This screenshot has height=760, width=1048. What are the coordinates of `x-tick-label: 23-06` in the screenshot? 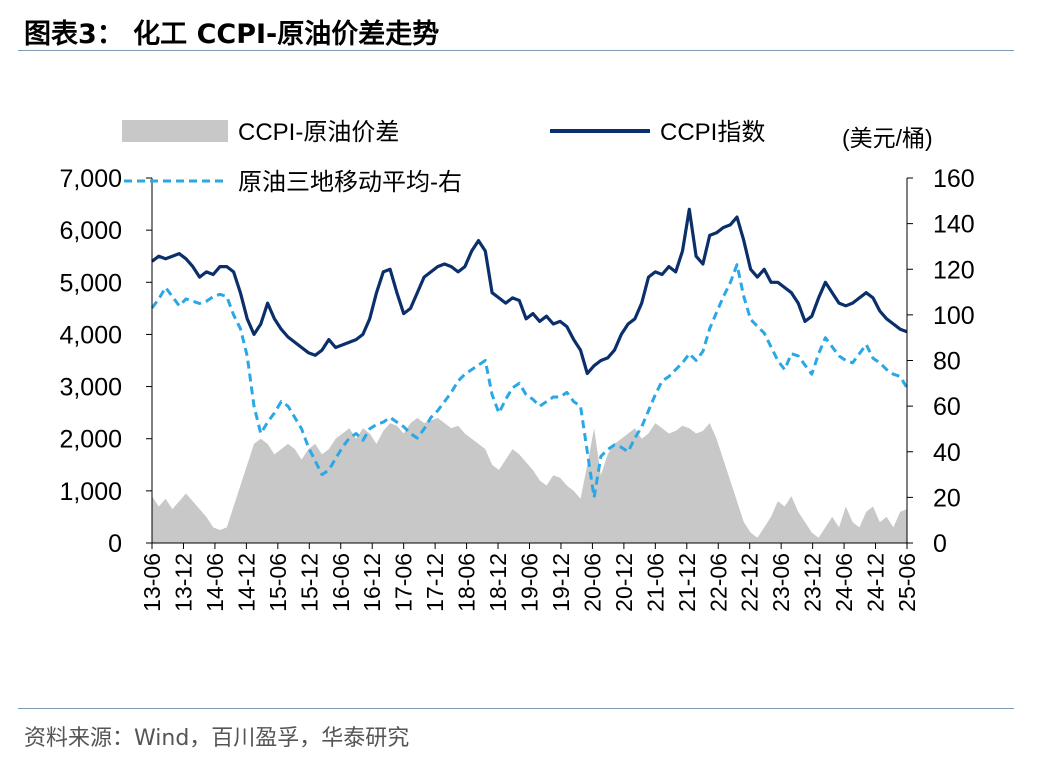 It's located at (781, 582).